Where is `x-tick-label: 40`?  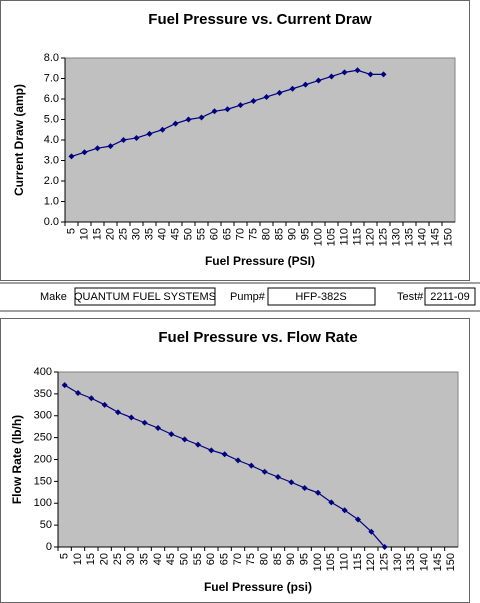
x-tick-label: 40 is located at coordinates (158, 559).